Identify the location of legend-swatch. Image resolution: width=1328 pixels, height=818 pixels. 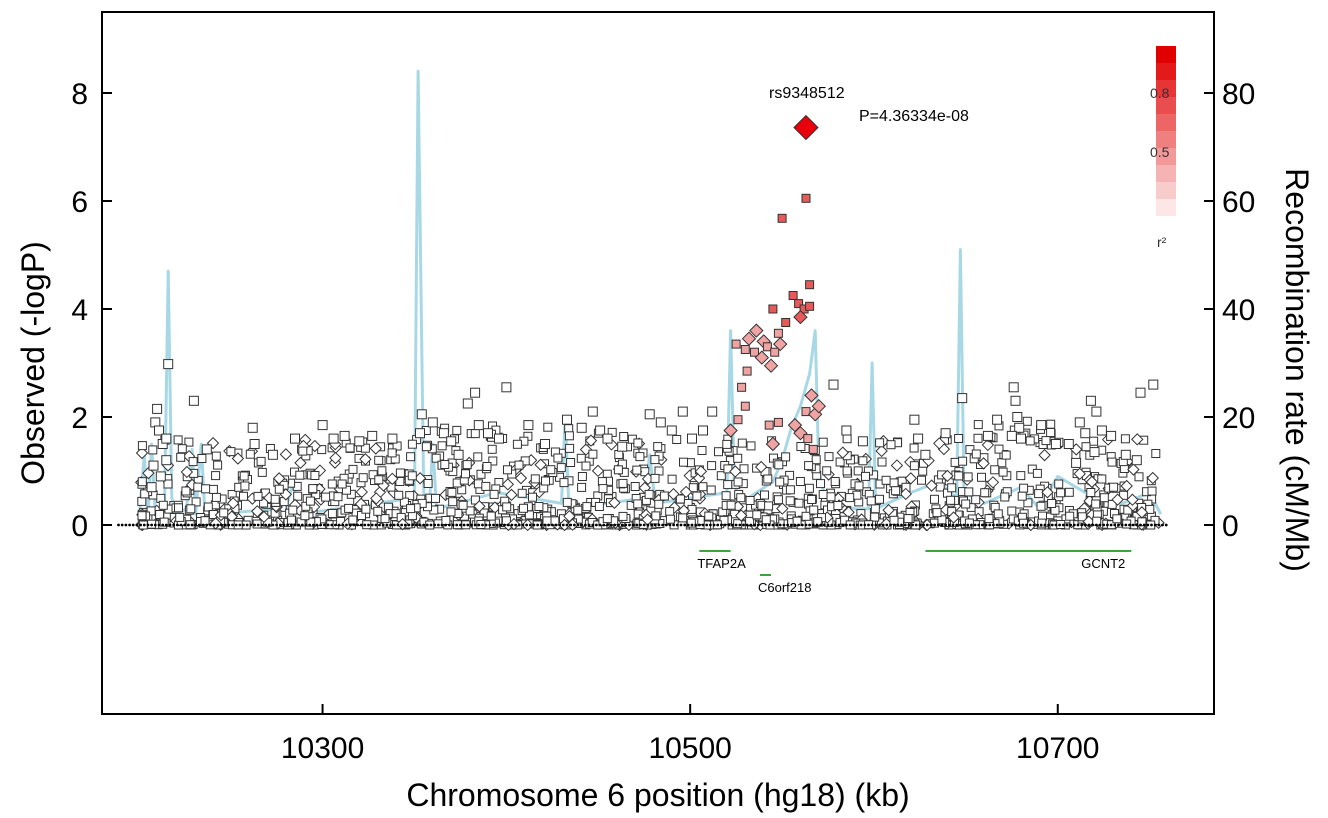
(1166, 72).